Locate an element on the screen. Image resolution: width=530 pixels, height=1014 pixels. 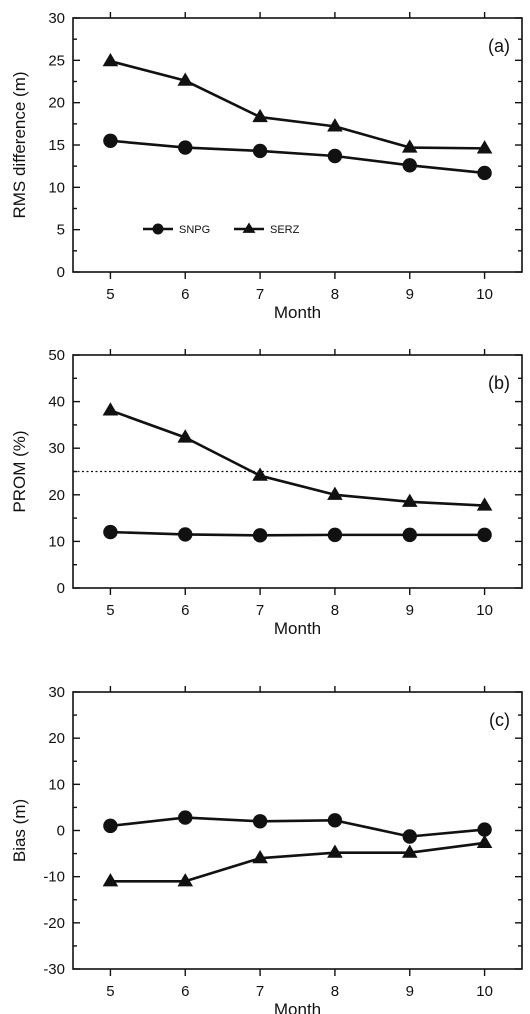
panel-label: (c) is located at coordinates (499, 720).